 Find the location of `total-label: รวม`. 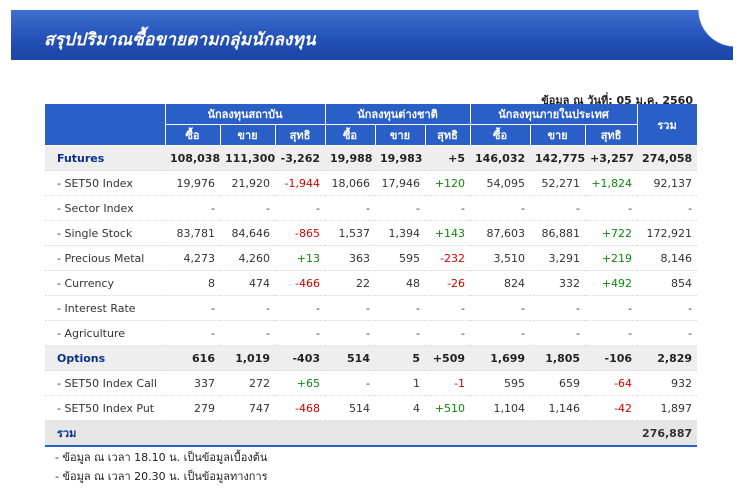

total-label: รวม is located at coordinates (105, 433).